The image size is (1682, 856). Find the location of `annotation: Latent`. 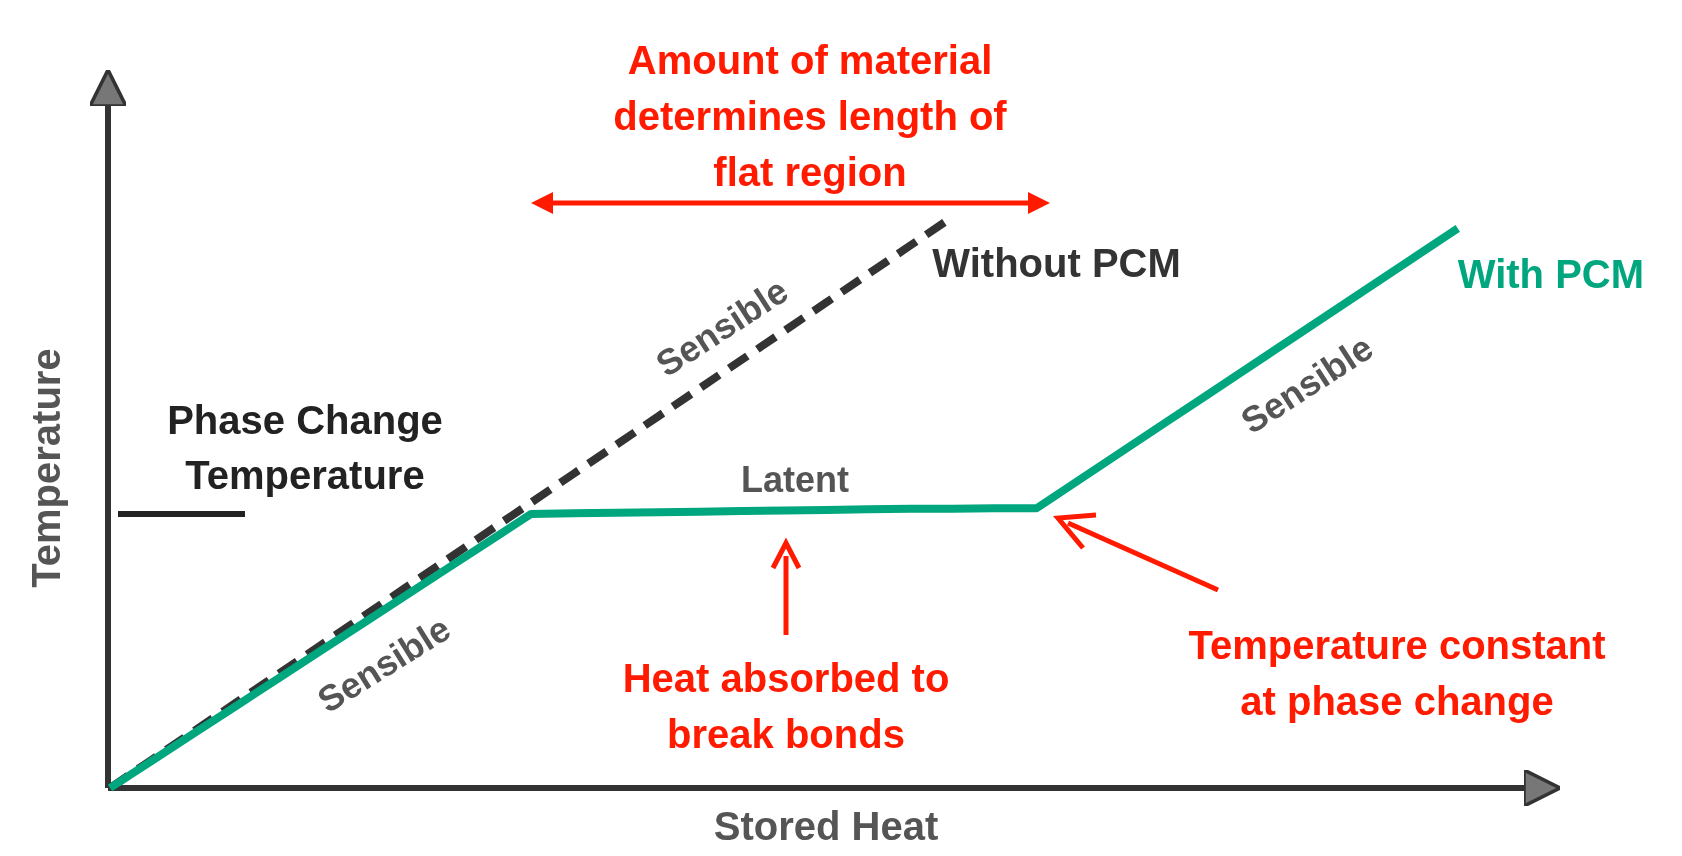

annotation: Latent is located at coordinates (795, 479).